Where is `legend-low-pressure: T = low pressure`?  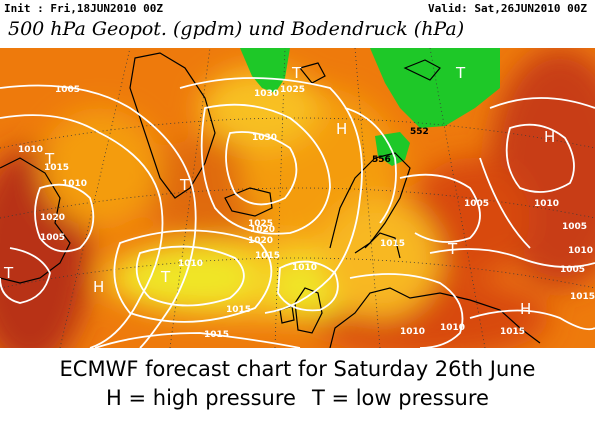
legend-low-pressure: T = low pressure is located at coordinates (400, 398).